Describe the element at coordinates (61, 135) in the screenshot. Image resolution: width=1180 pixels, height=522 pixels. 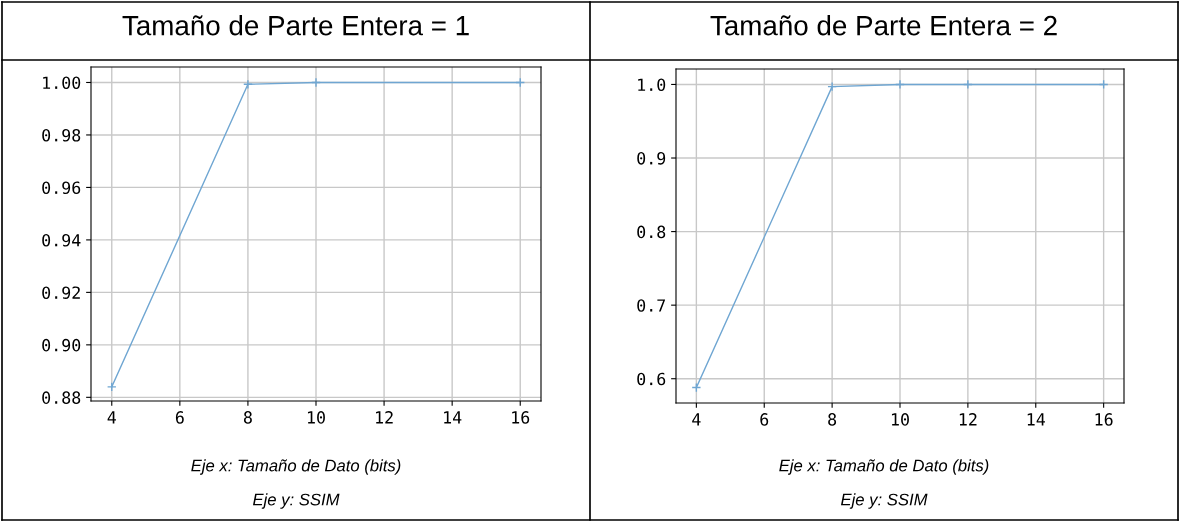
I see `y-tick-label: 0.98` at that location.